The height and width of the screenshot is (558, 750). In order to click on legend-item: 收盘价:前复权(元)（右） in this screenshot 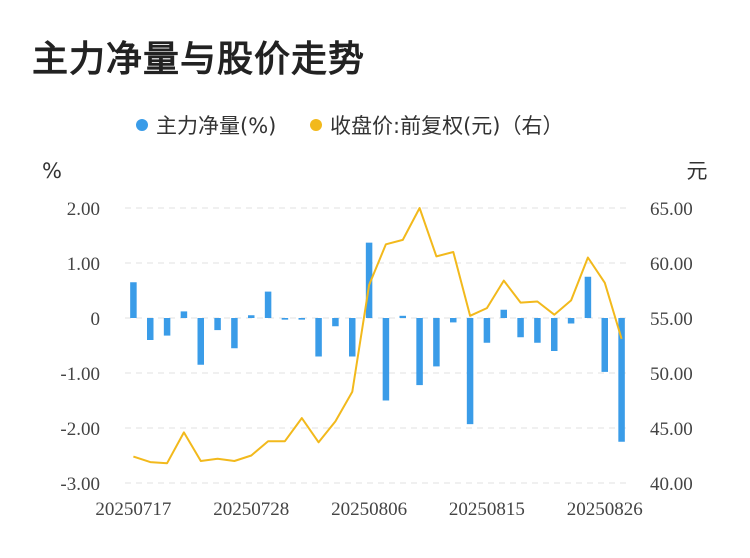, I will do `click(436, 126)`.